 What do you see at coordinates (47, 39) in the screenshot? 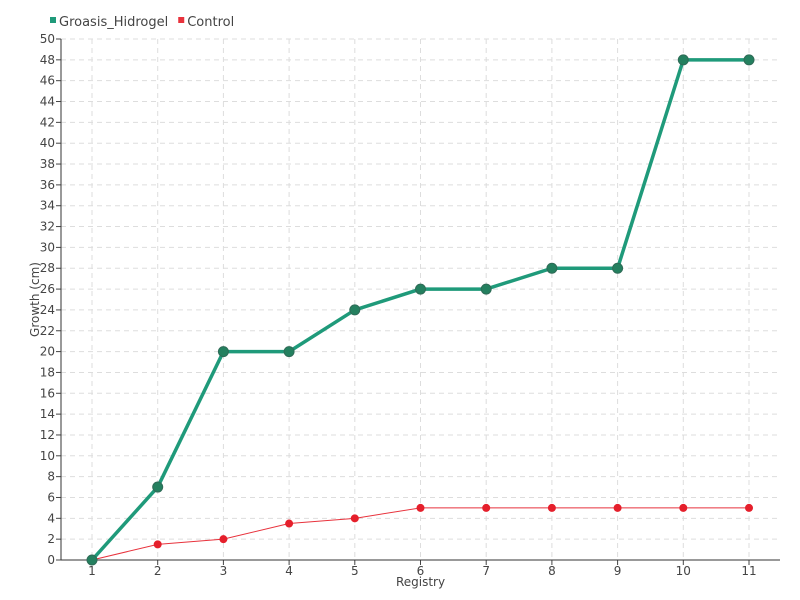
I see `y-tick-label: 50` at bounding box center [47, 39].